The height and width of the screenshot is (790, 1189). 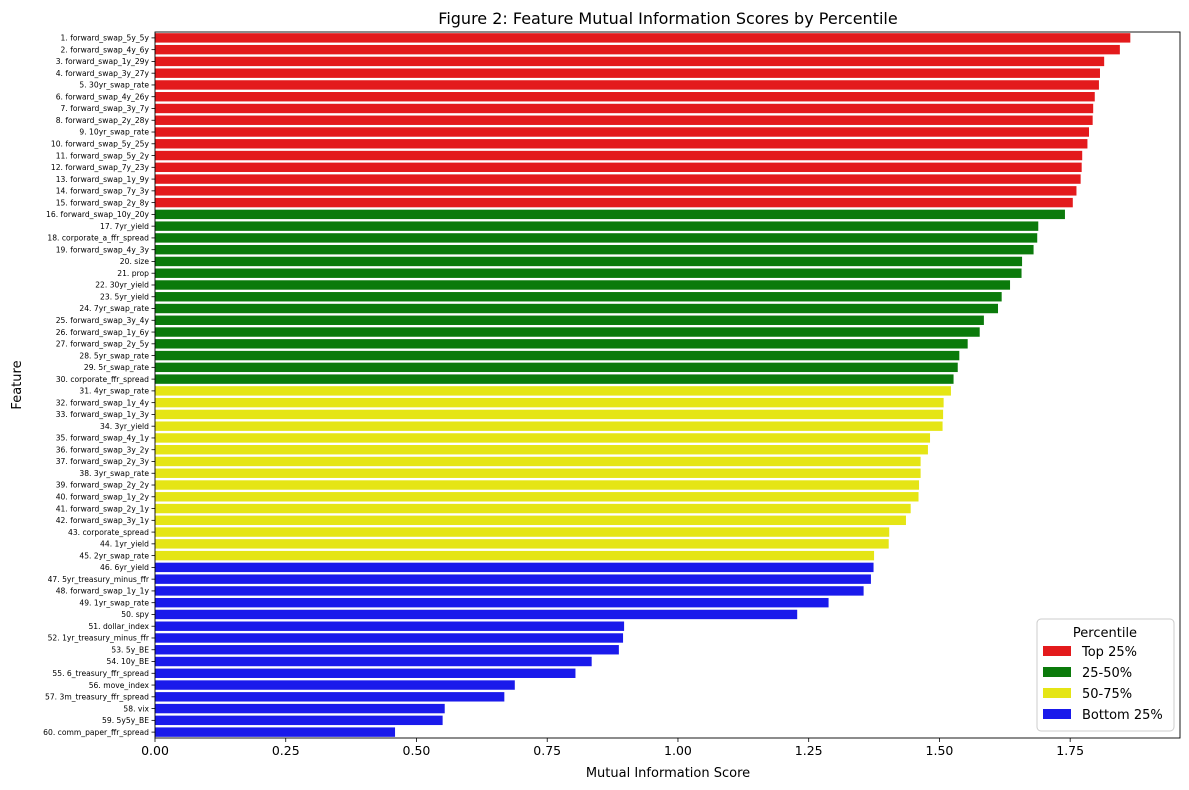 I want to click on y-tick-label: 4. forward_swap_3y_27y, so click(x=103, y=73).